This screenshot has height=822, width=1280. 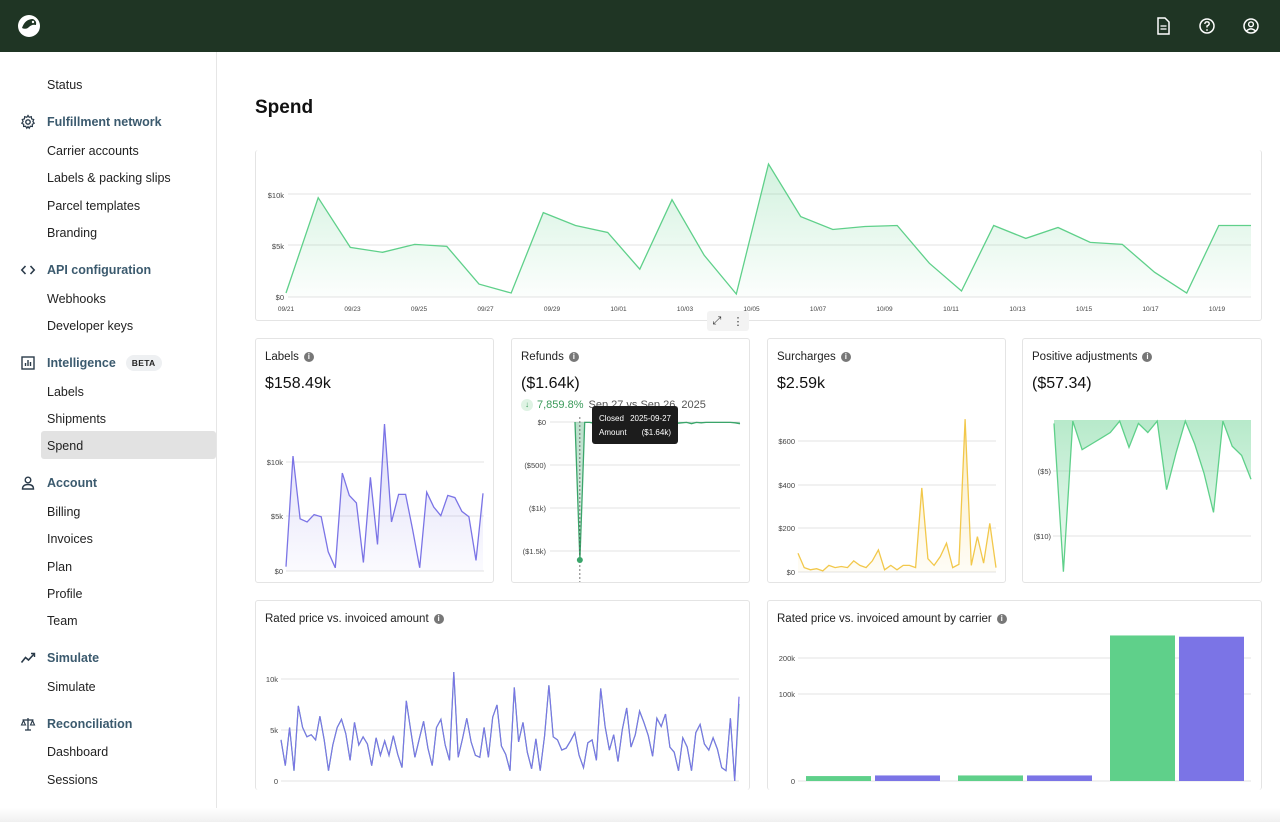 What do you see at coordinates (485, 309) in the screenshot?
I see `x-tick: 09/27` at bounding box center [485, 309].